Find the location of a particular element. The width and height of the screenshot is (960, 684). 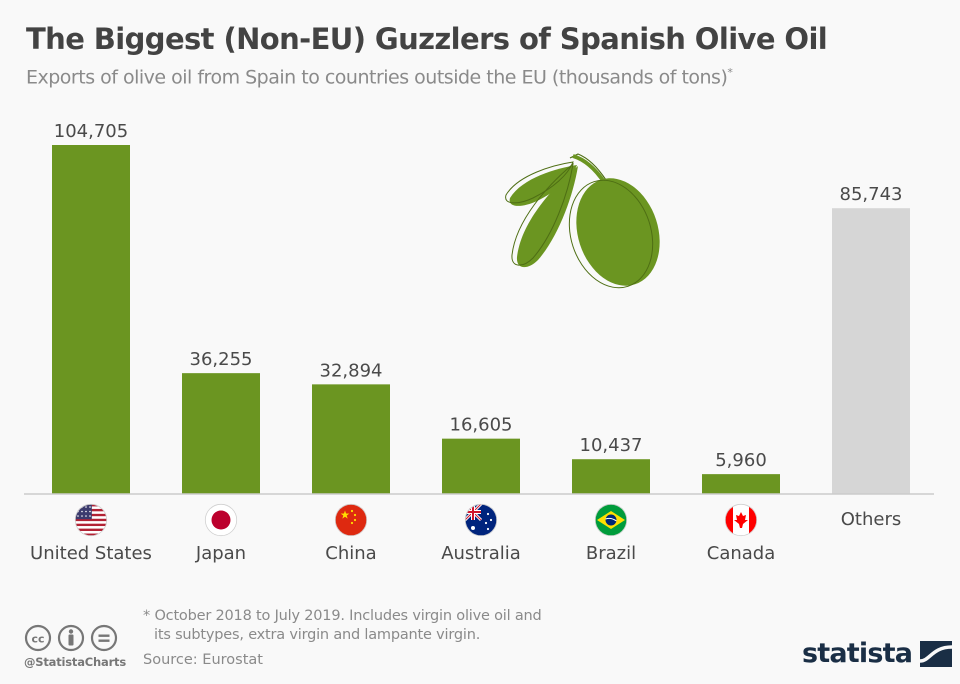

bar-china is located at coordinates (351, 439).